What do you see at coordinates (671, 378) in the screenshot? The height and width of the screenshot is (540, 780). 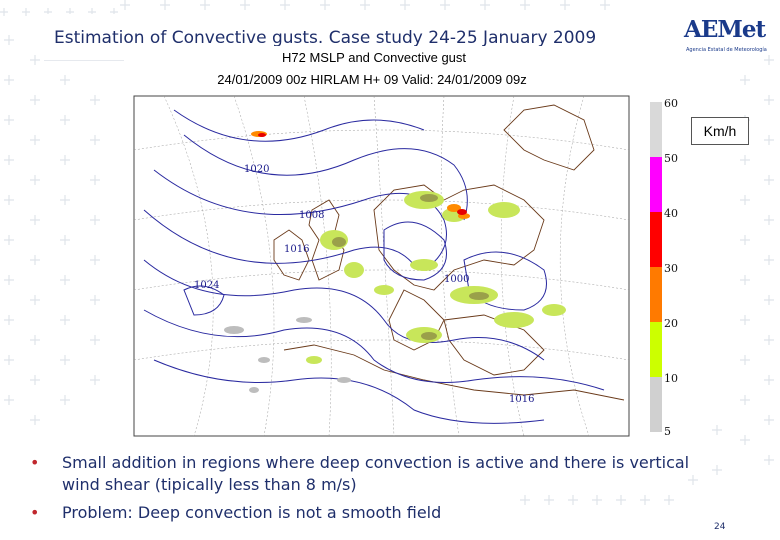 I see `colorbar-label: 10` at bounding box center [671, 378].